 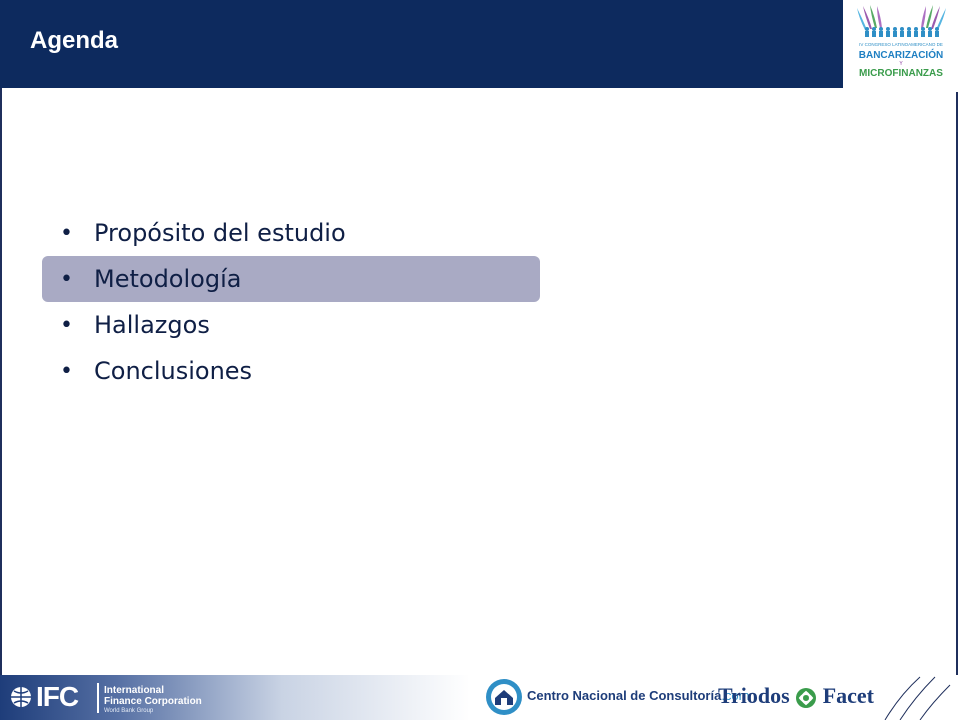 I want to click on event-logo-line2: BANCARIZACIÓN, so click(x=901, y=54).